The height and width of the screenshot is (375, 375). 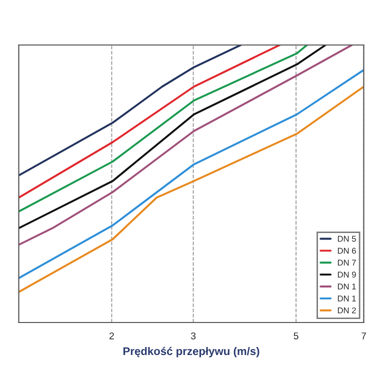 What do you see at coordinates (111, 336) in the screenshot?
I see `x-tick-label: 2` at bounding box center [111, 336].